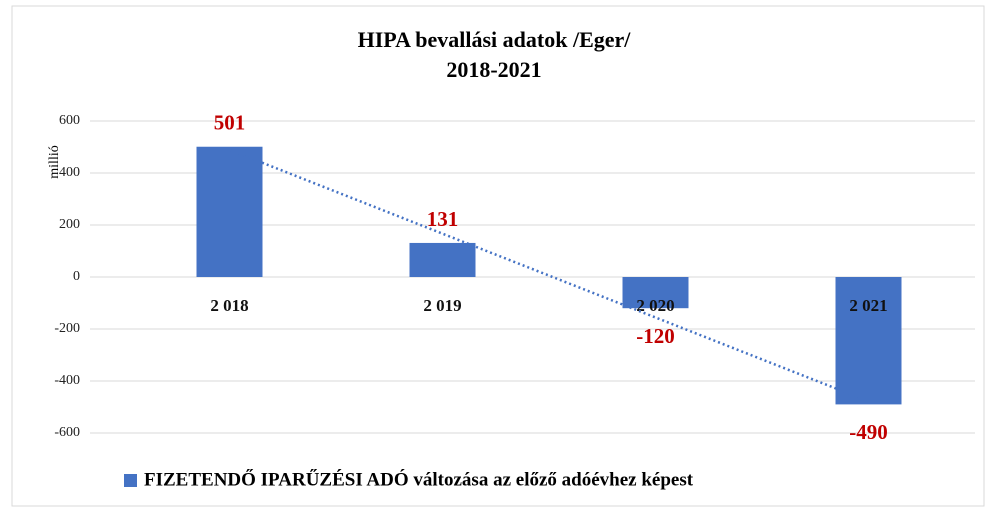 This screenshot has width=988, height=509. Describe the element at coordinates (230, 123) in the screenshot. I see `data-label: 501` at that location.